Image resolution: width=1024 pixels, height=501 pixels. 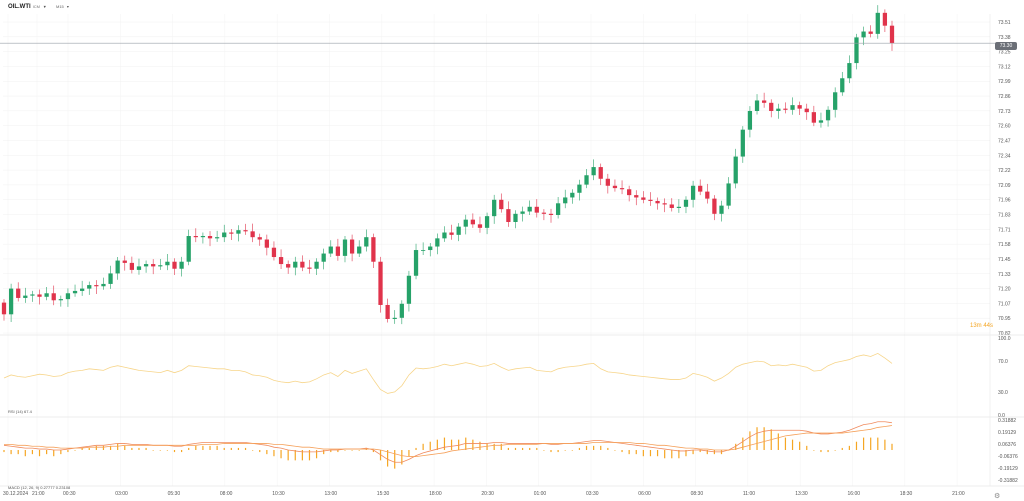 I want to click on price-tick-label: 73.38, so click(x=1004, y=38).